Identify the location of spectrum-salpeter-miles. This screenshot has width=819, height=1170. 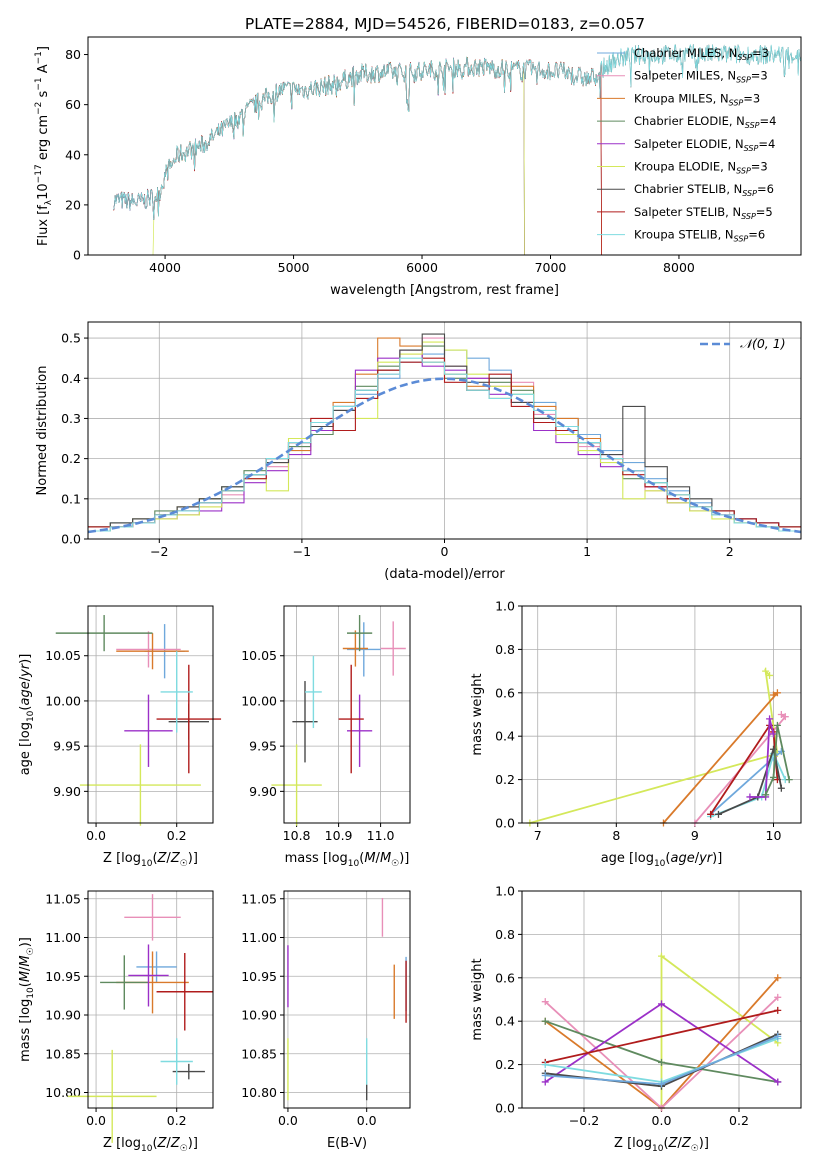
(357, 156).